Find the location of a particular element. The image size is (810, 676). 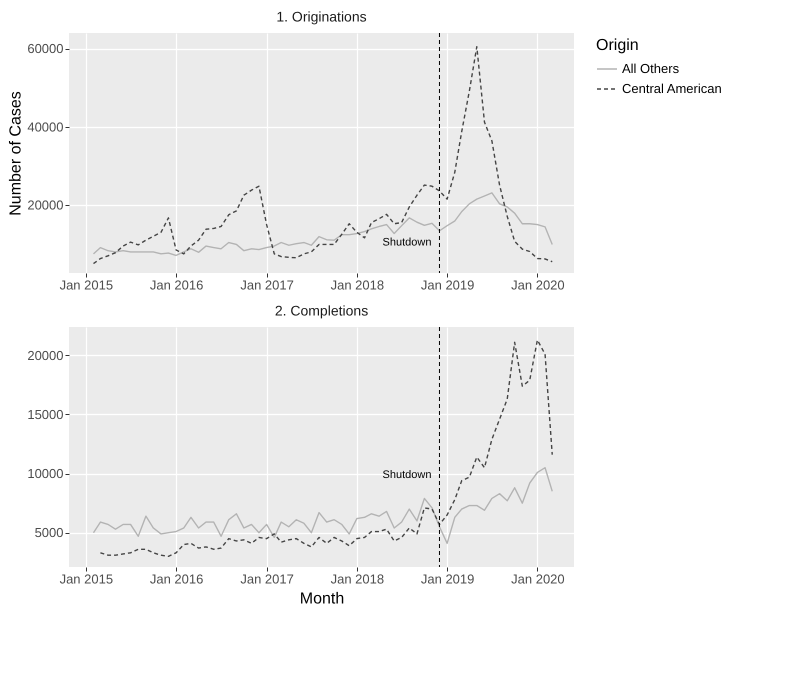

legend-label: All Others is located at coordinates (651, 68).